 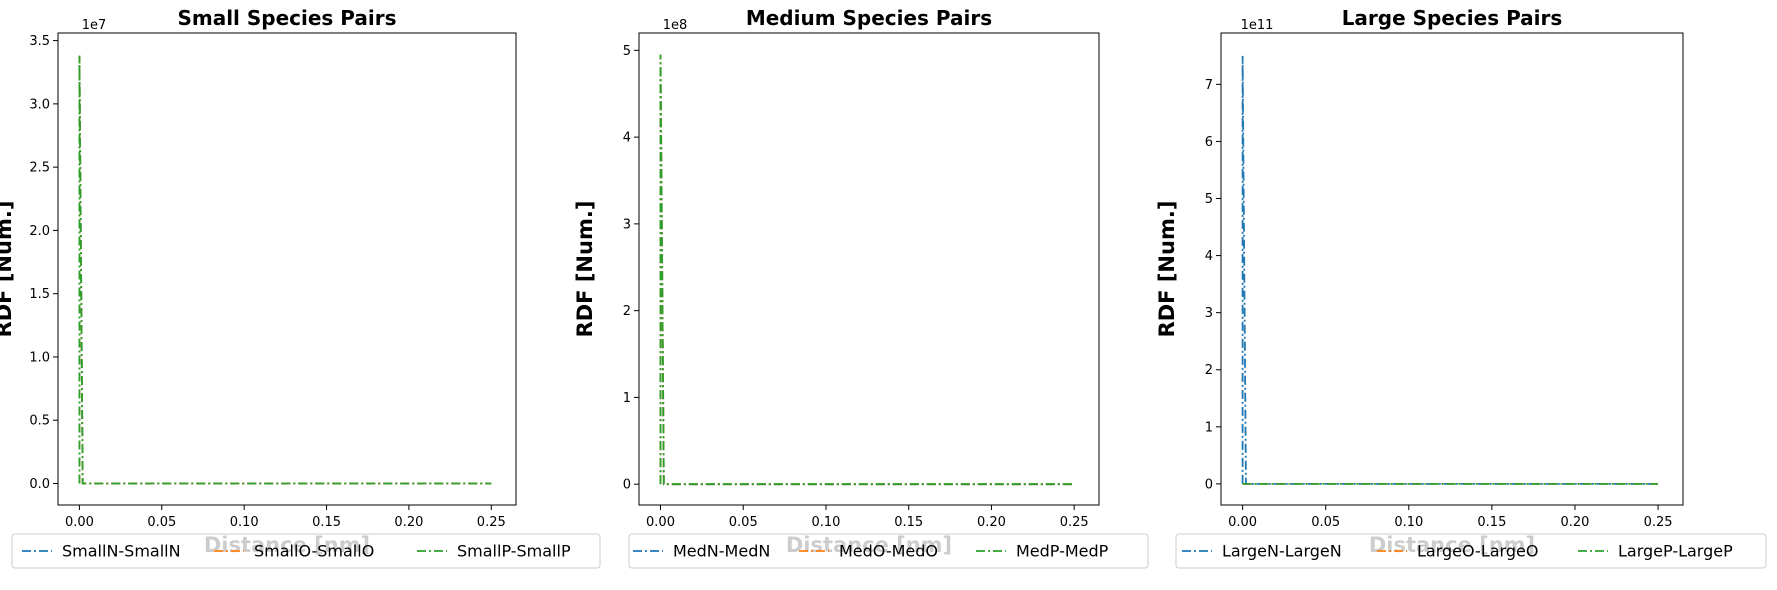 I want to click on chart-title: Small Species Pairs, so click(x=286, y=18).